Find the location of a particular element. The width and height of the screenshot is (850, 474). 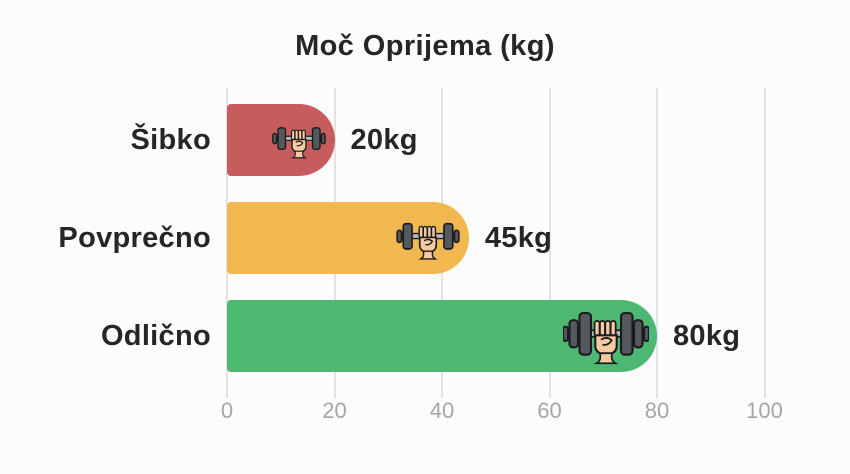

category-label: Povprečno is located at coordinates (134, 237).